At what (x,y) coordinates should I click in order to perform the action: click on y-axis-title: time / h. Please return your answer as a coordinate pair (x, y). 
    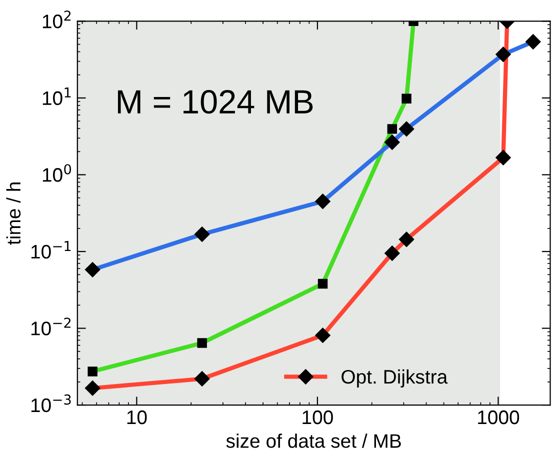
    Looking at the image, I should click on (13, 213).